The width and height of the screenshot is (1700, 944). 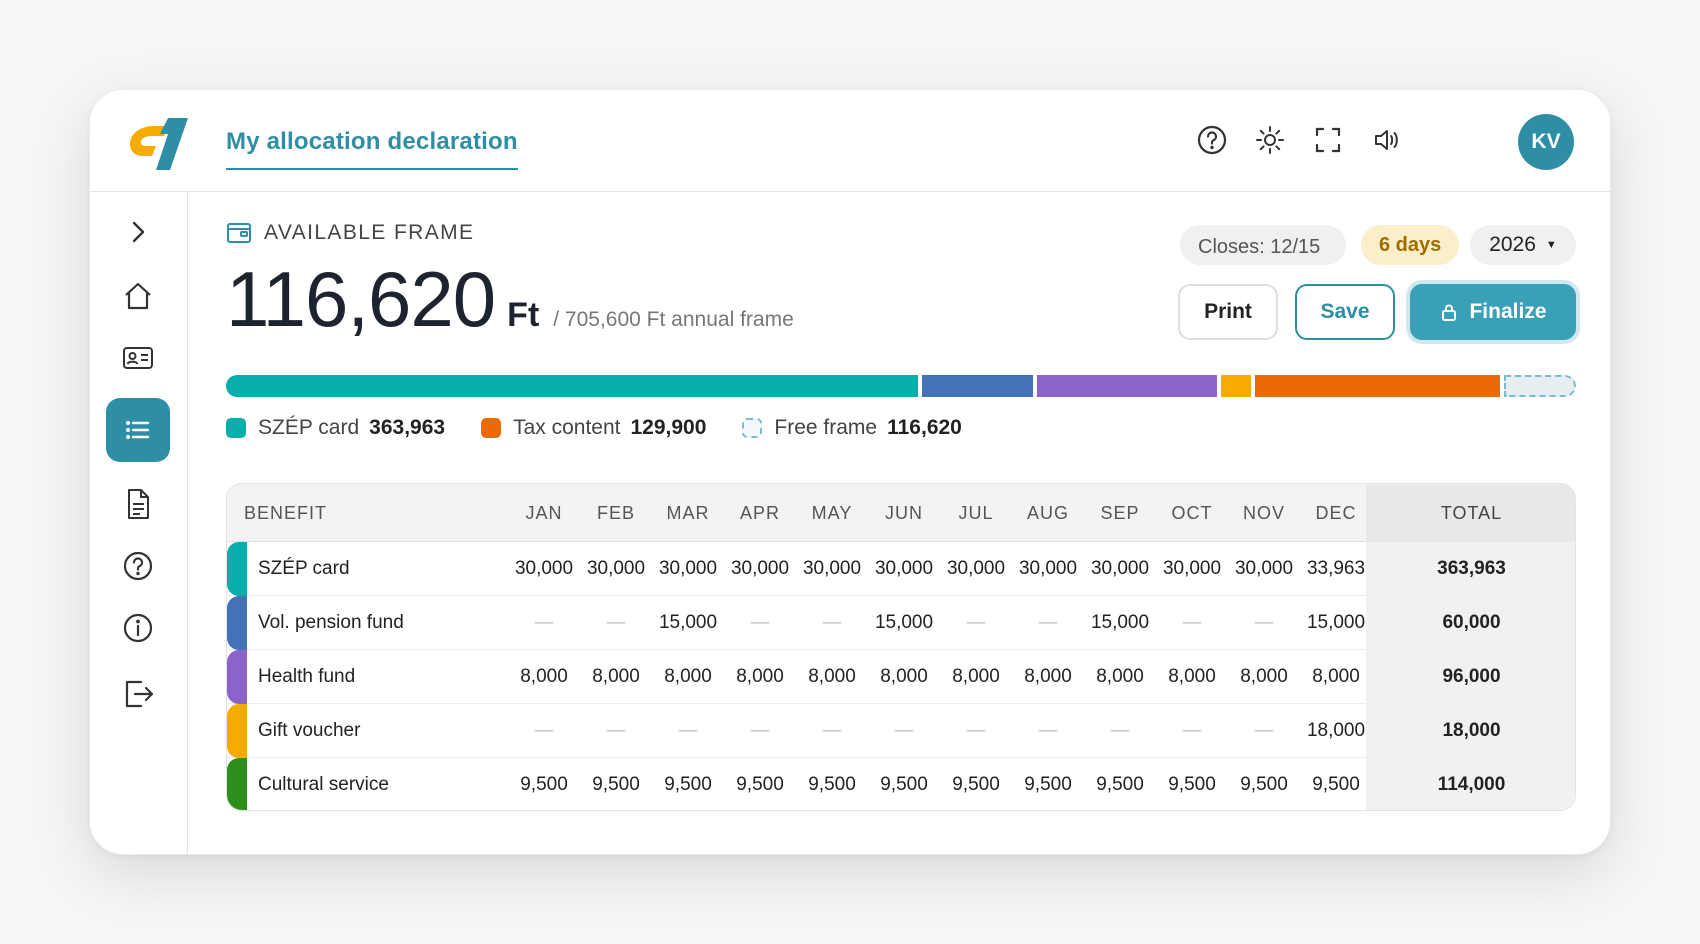 What do you see at coordinates (567, 427) in the screenshot?
I see `legend-label: Tax content` at bounding box center [567, 427].